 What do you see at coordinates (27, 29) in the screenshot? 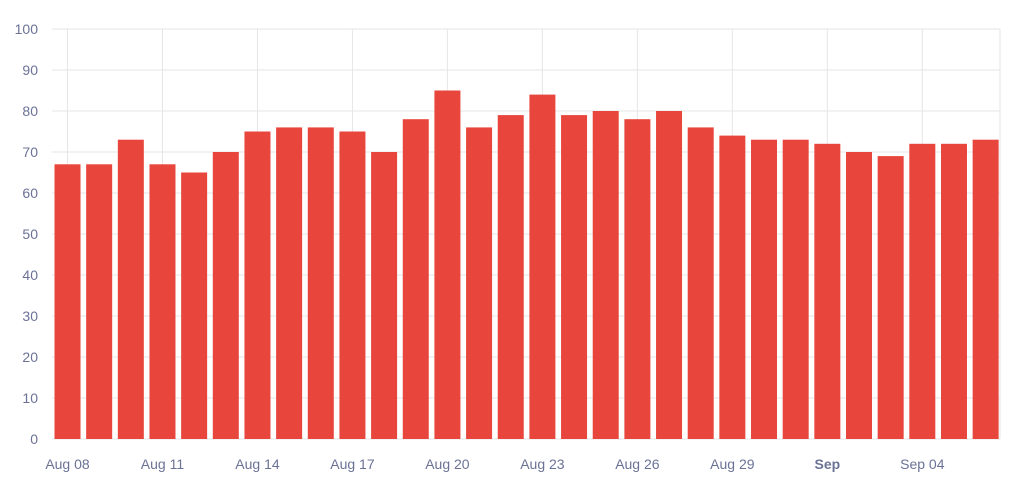
I see `y-tick-label: 100` at bounding box center [27, 29].